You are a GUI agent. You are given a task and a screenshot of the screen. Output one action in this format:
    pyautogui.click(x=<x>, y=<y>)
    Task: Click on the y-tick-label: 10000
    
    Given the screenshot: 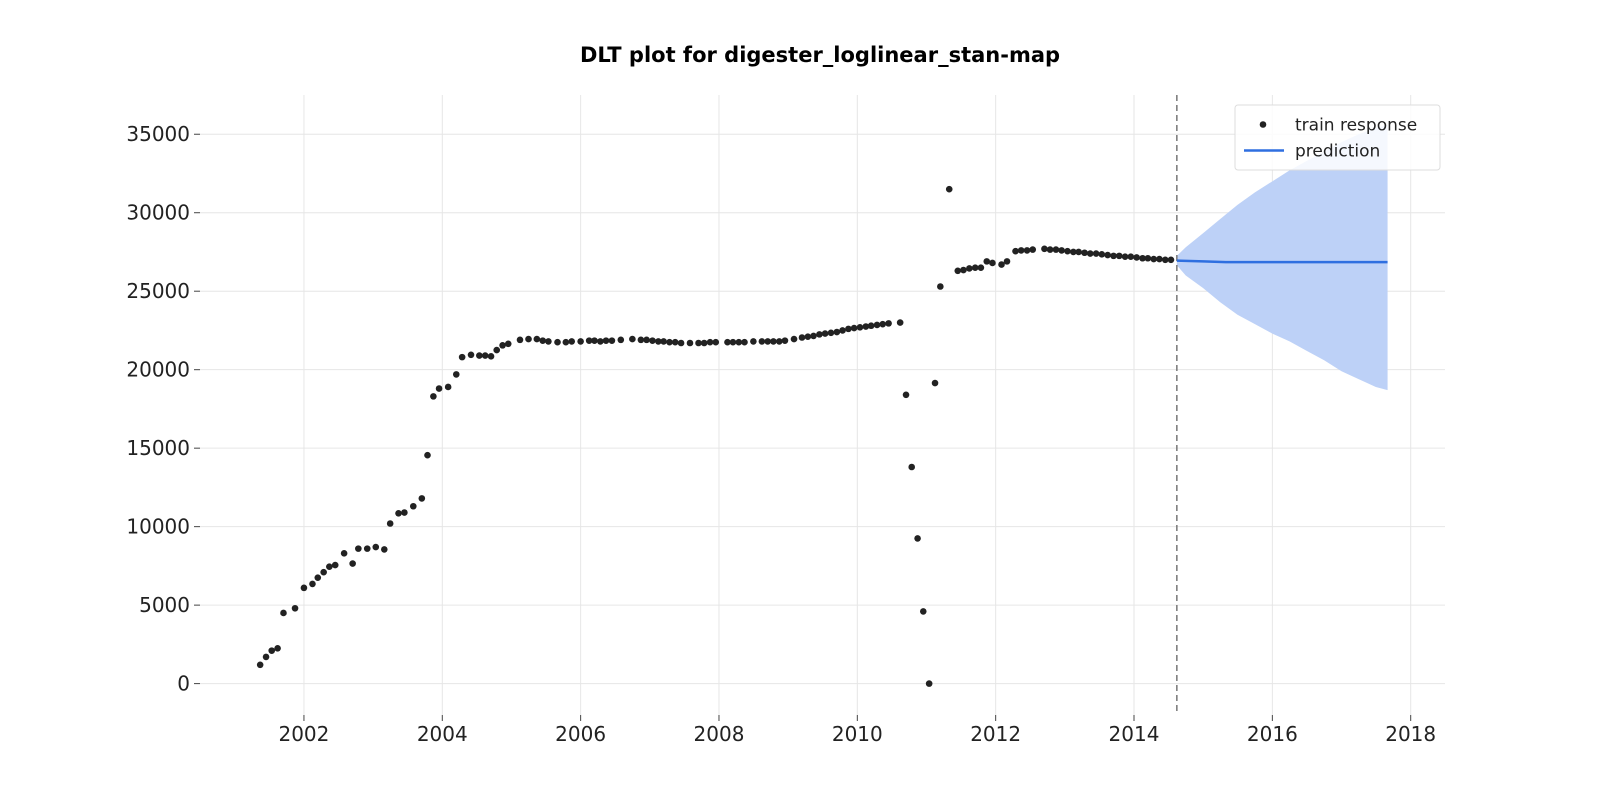 What is the action you would take?
    pyautogui.click(x=158, y=527)
    